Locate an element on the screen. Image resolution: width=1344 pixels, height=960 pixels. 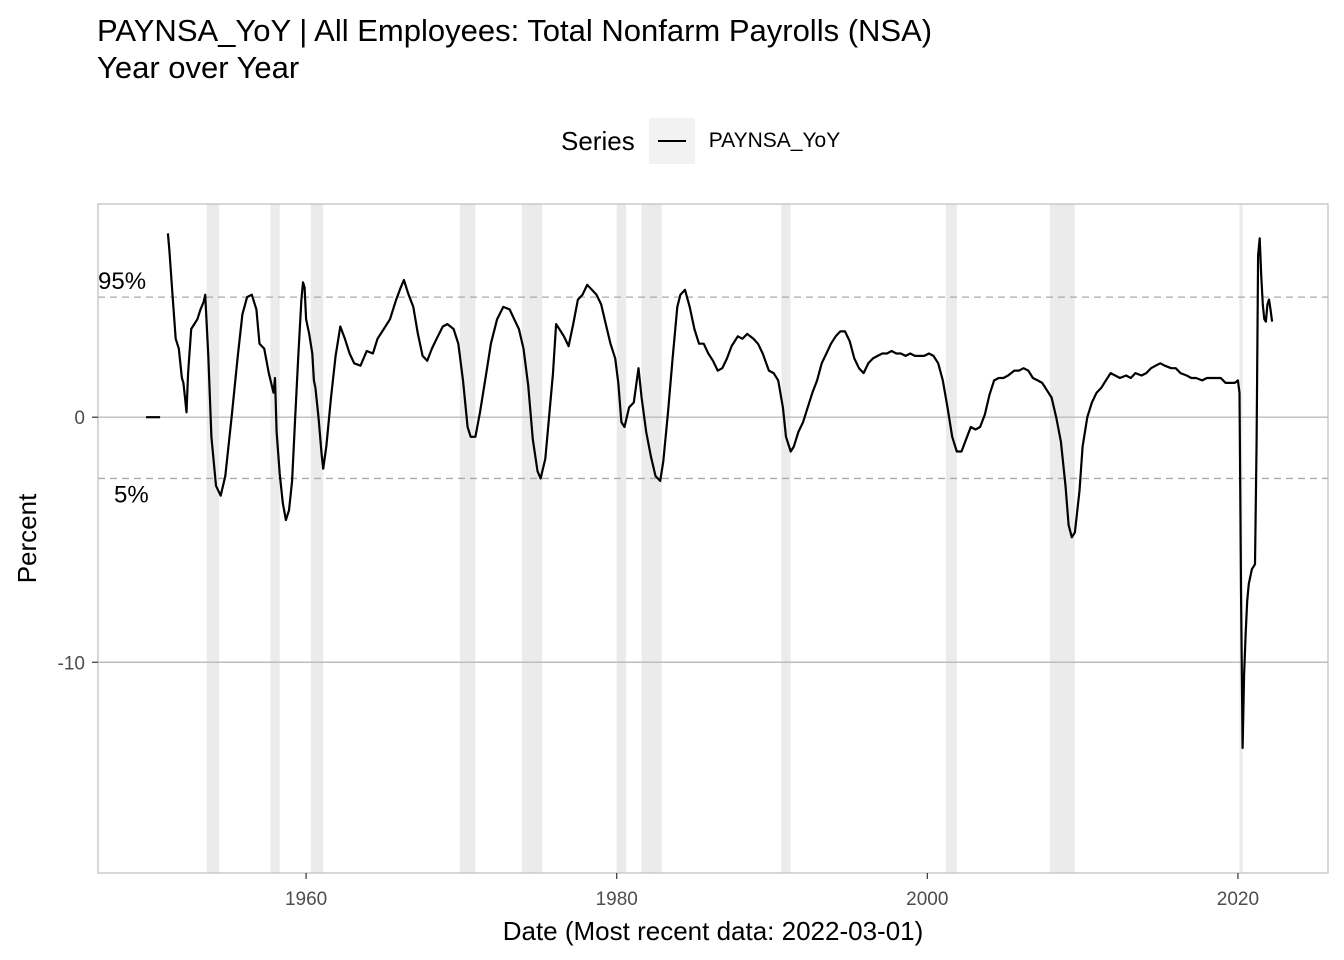
legend: Series PAYNSA_YoY is located at coordinates (701, 141).